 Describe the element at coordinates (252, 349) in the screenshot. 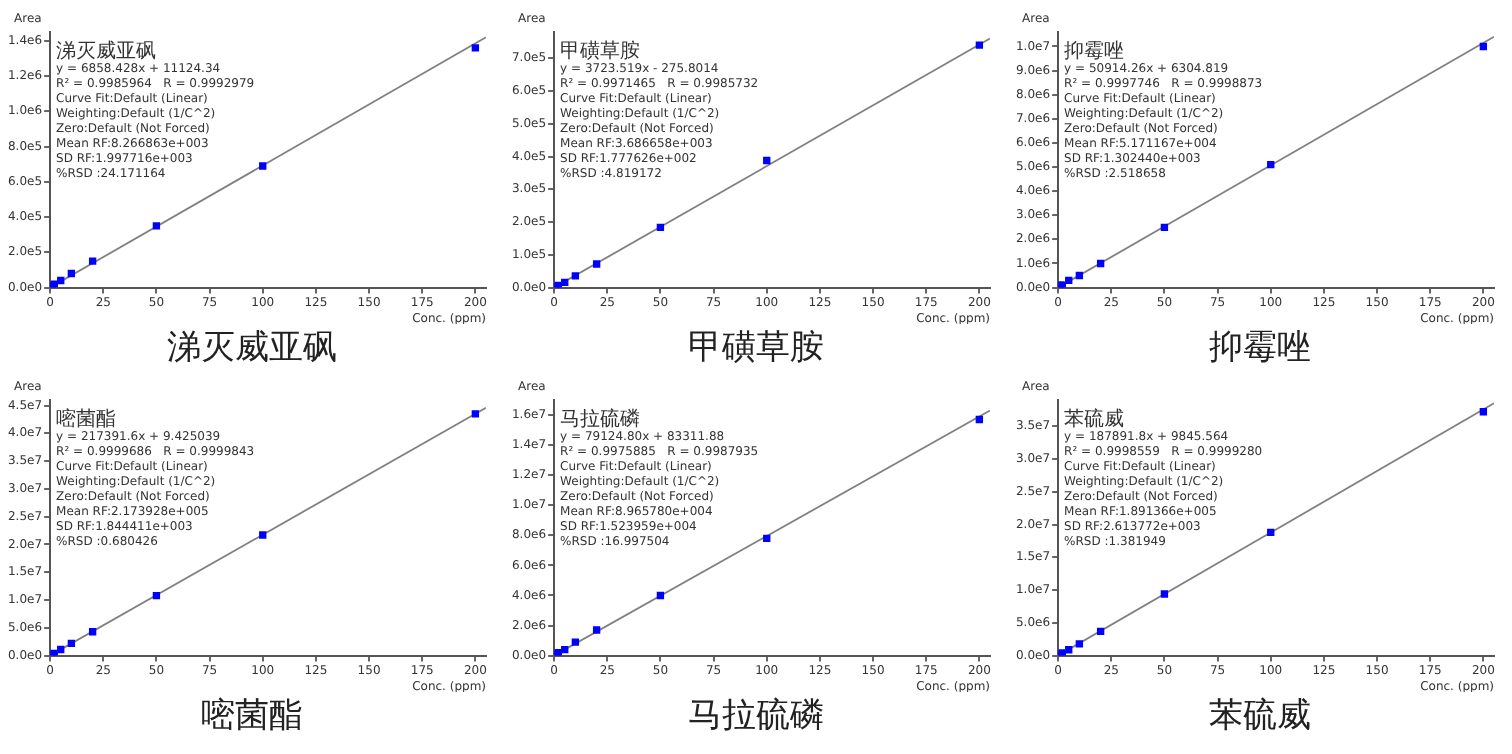

I see `text: 涕灭威亚砜` at that location.